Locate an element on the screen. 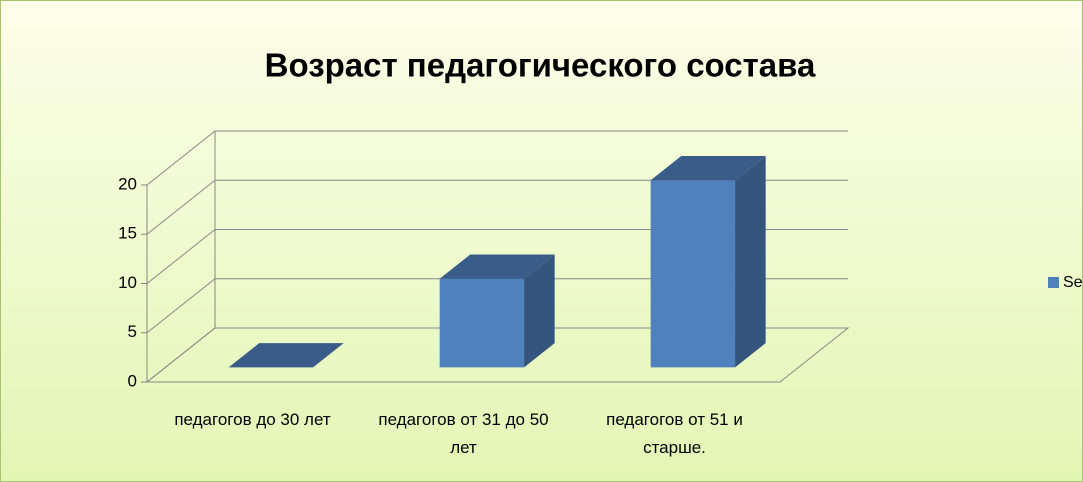 Image resolution: width=1083 pixels, height=482 pixels. y-tick-label: 5 is located at coordinates (132, 331).